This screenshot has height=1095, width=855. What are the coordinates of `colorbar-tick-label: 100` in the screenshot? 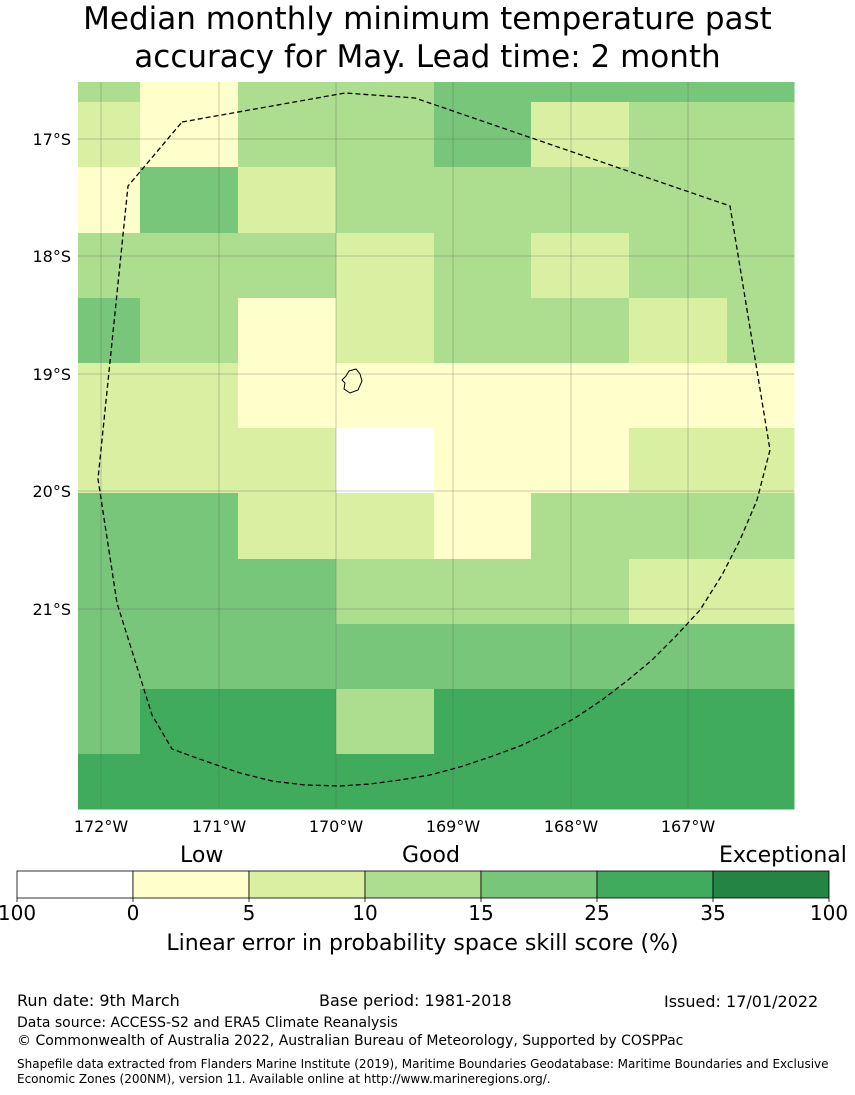 It's located at (18, 913).